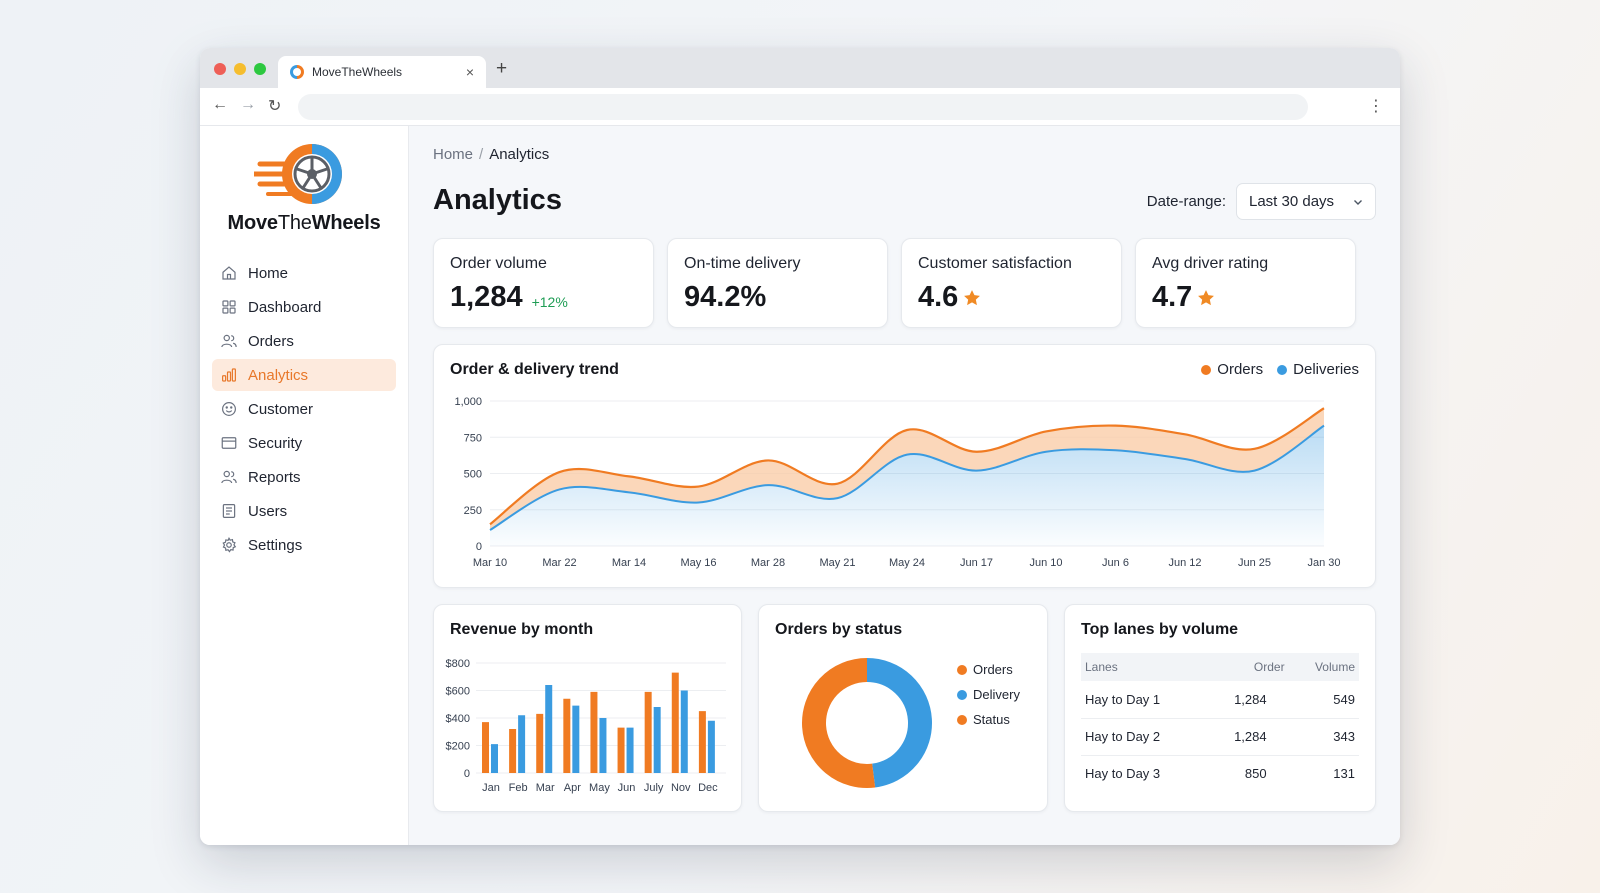 Image resolution: width=1600 pixels, height=893 pixels. I want to click on sidebar-item-label: Customer, so click(281, 409).